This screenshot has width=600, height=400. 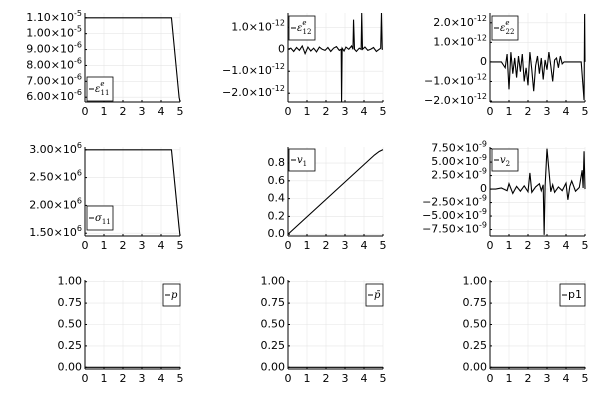 What do you see at coordinates (459, 161) in the screenshot?
I see `y-tick-label: 5.00×10⁻⁹` at bounding box center [459, 161].